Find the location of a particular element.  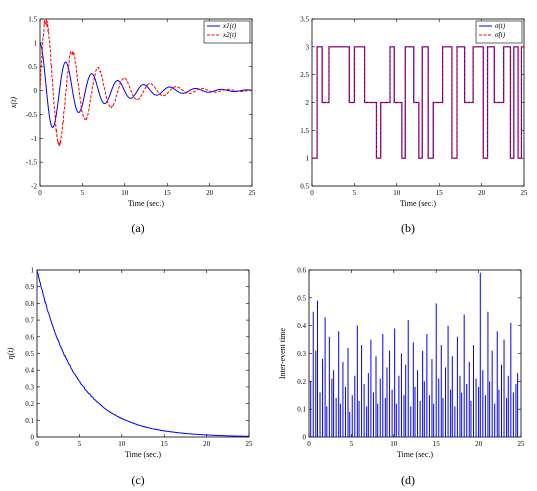

panel-caption-c: (c) is located at coordinates (137, 480).